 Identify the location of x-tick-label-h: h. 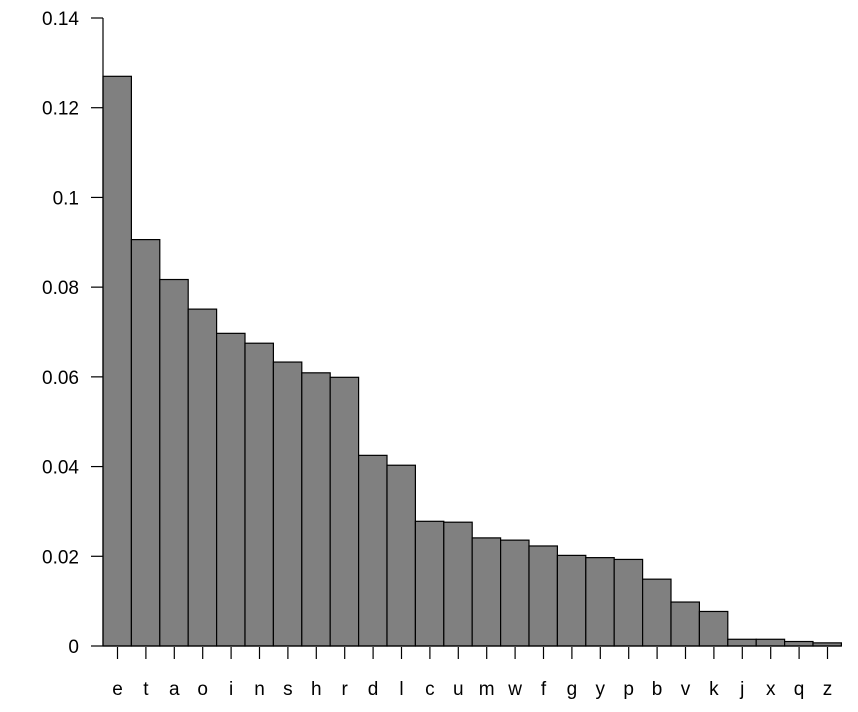
(316, 689).